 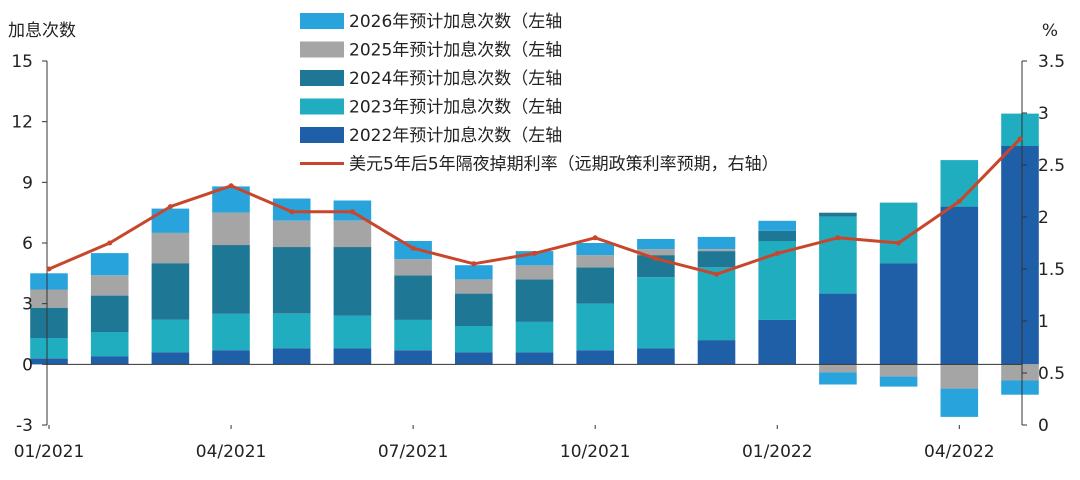 What do you see at coordinates (1051, 166) in the screenshot?
I see `right-tick-label: 2.5` at bounding box center [1051, 166].